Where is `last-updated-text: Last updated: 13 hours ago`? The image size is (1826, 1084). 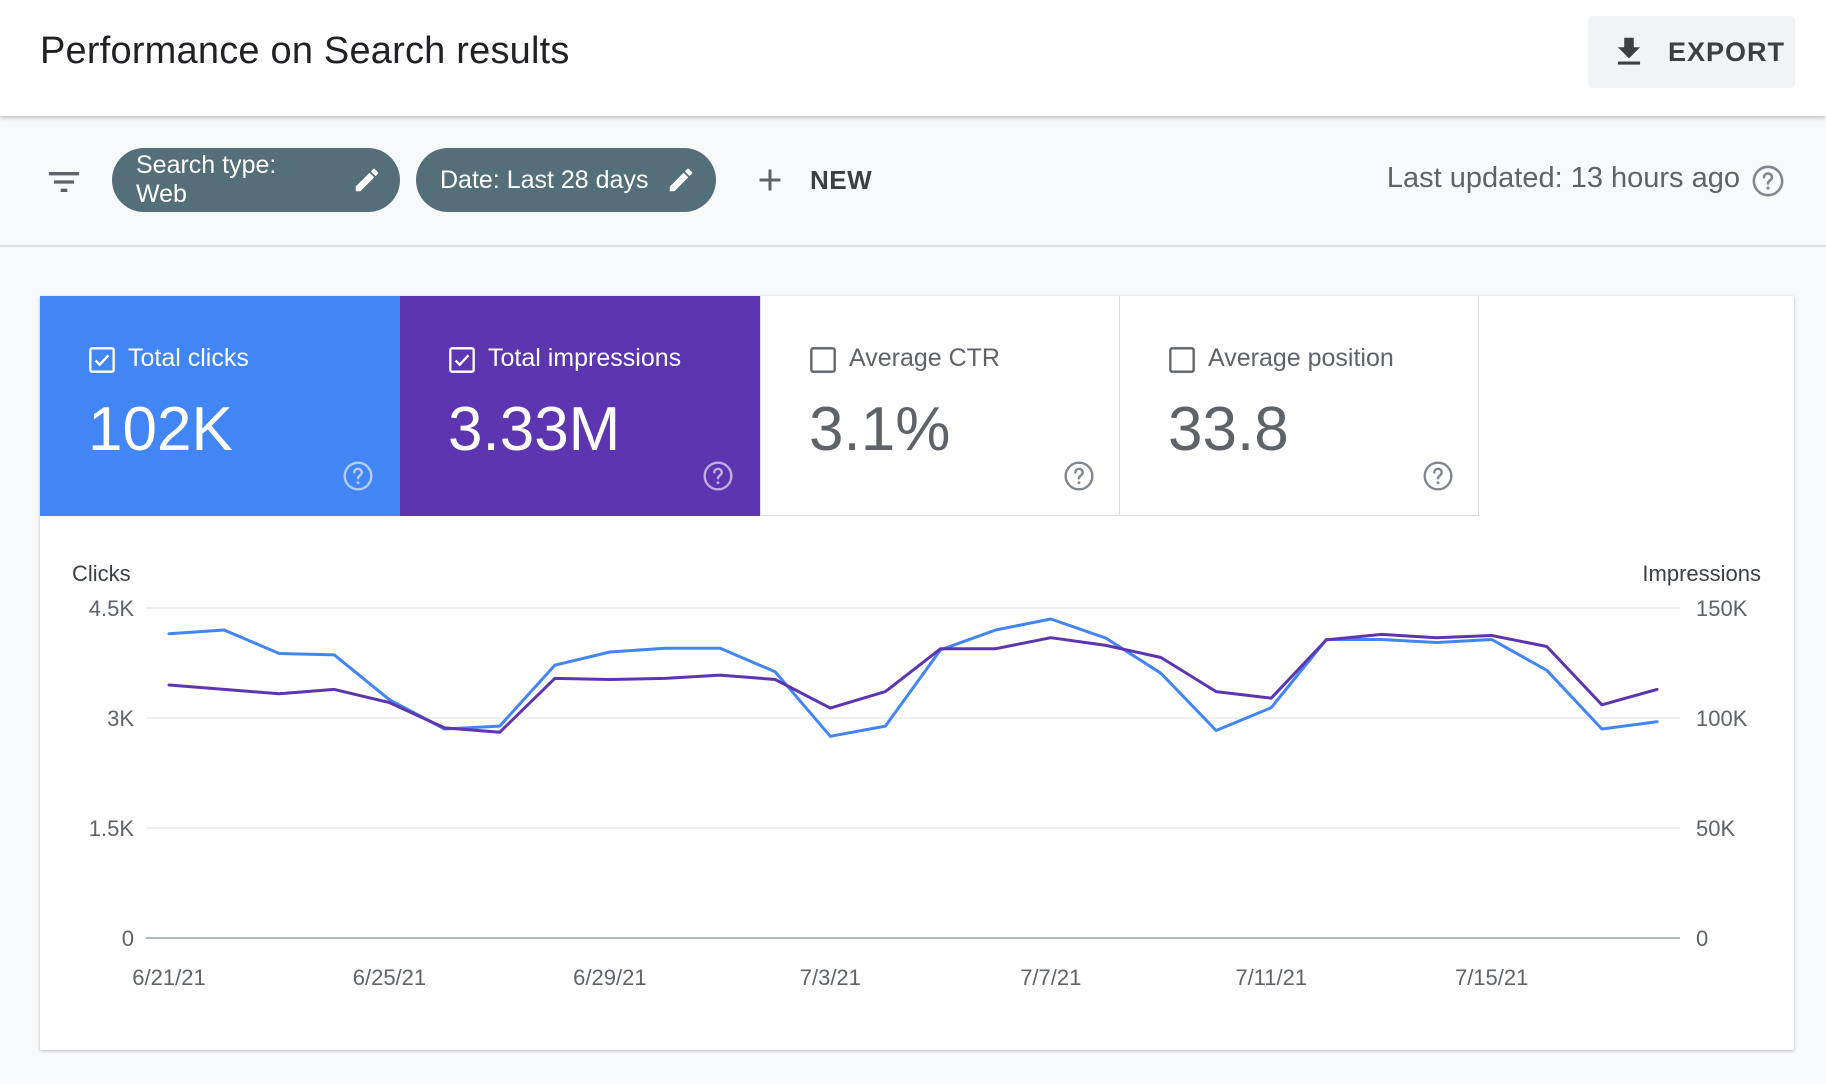 last-updated-text: Last updated: 13 hours ago is located at coordinates (1563, 178).